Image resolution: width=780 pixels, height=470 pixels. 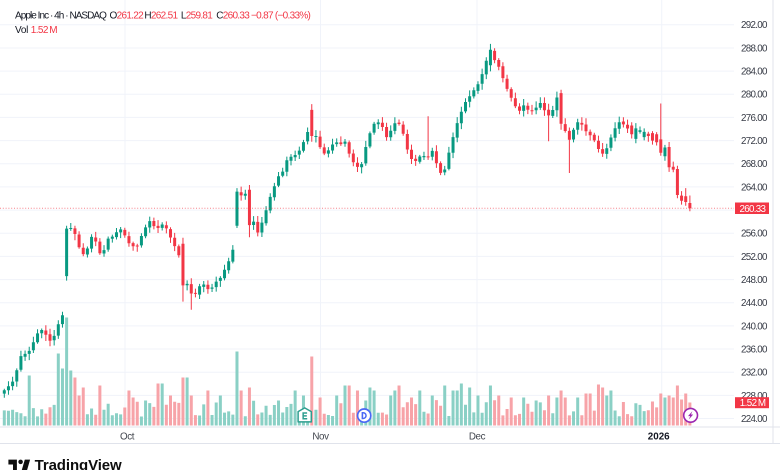 What do you see at coordinates (754, 303) in the screenshot?
I see `svg-text: 244.00` at bounding box center [754, 303].